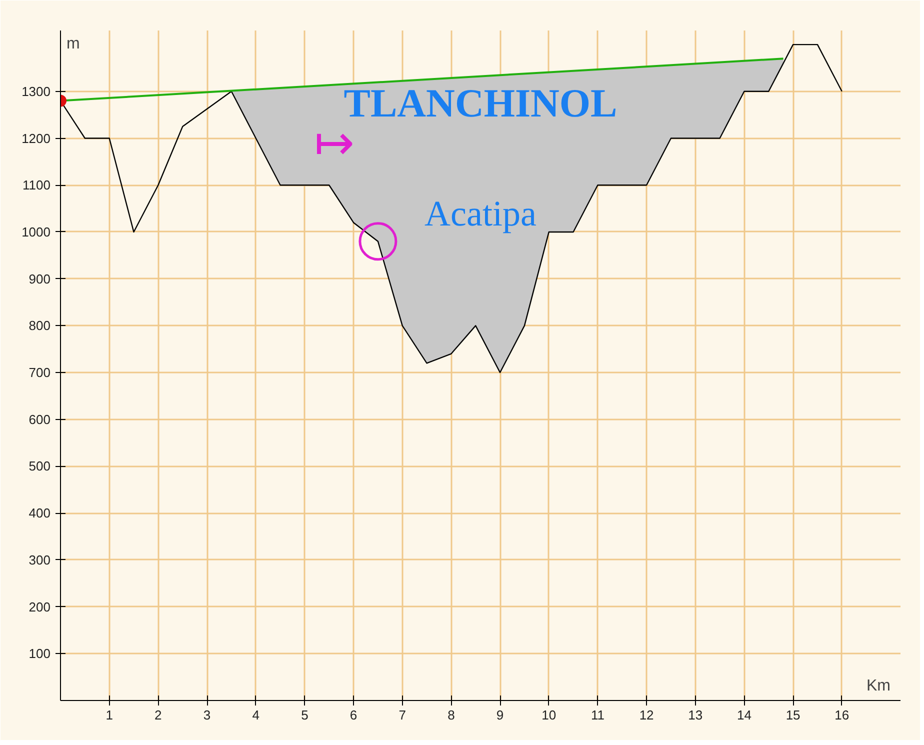 The width and height of the screenshot is (924, 745). I want to click on x-tick-label: 2, so click(158, 715).